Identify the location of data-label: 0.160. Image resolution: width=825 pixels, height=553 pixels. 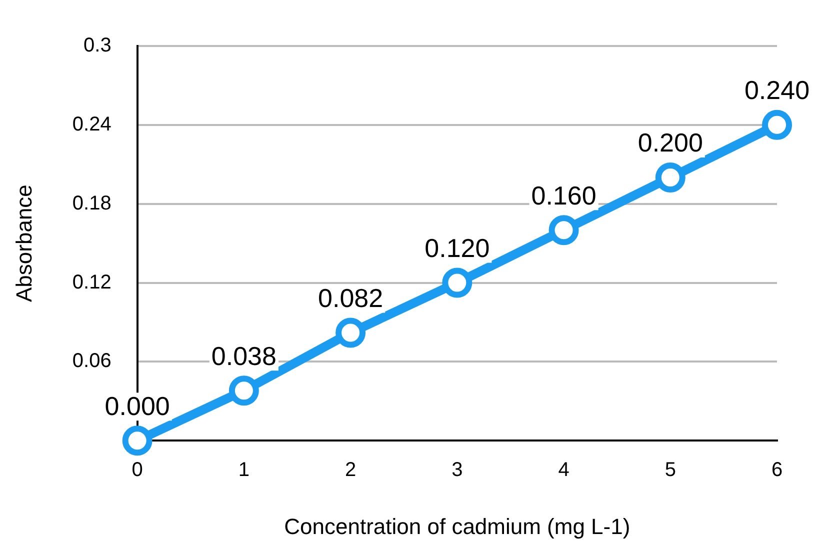
(563, 195).